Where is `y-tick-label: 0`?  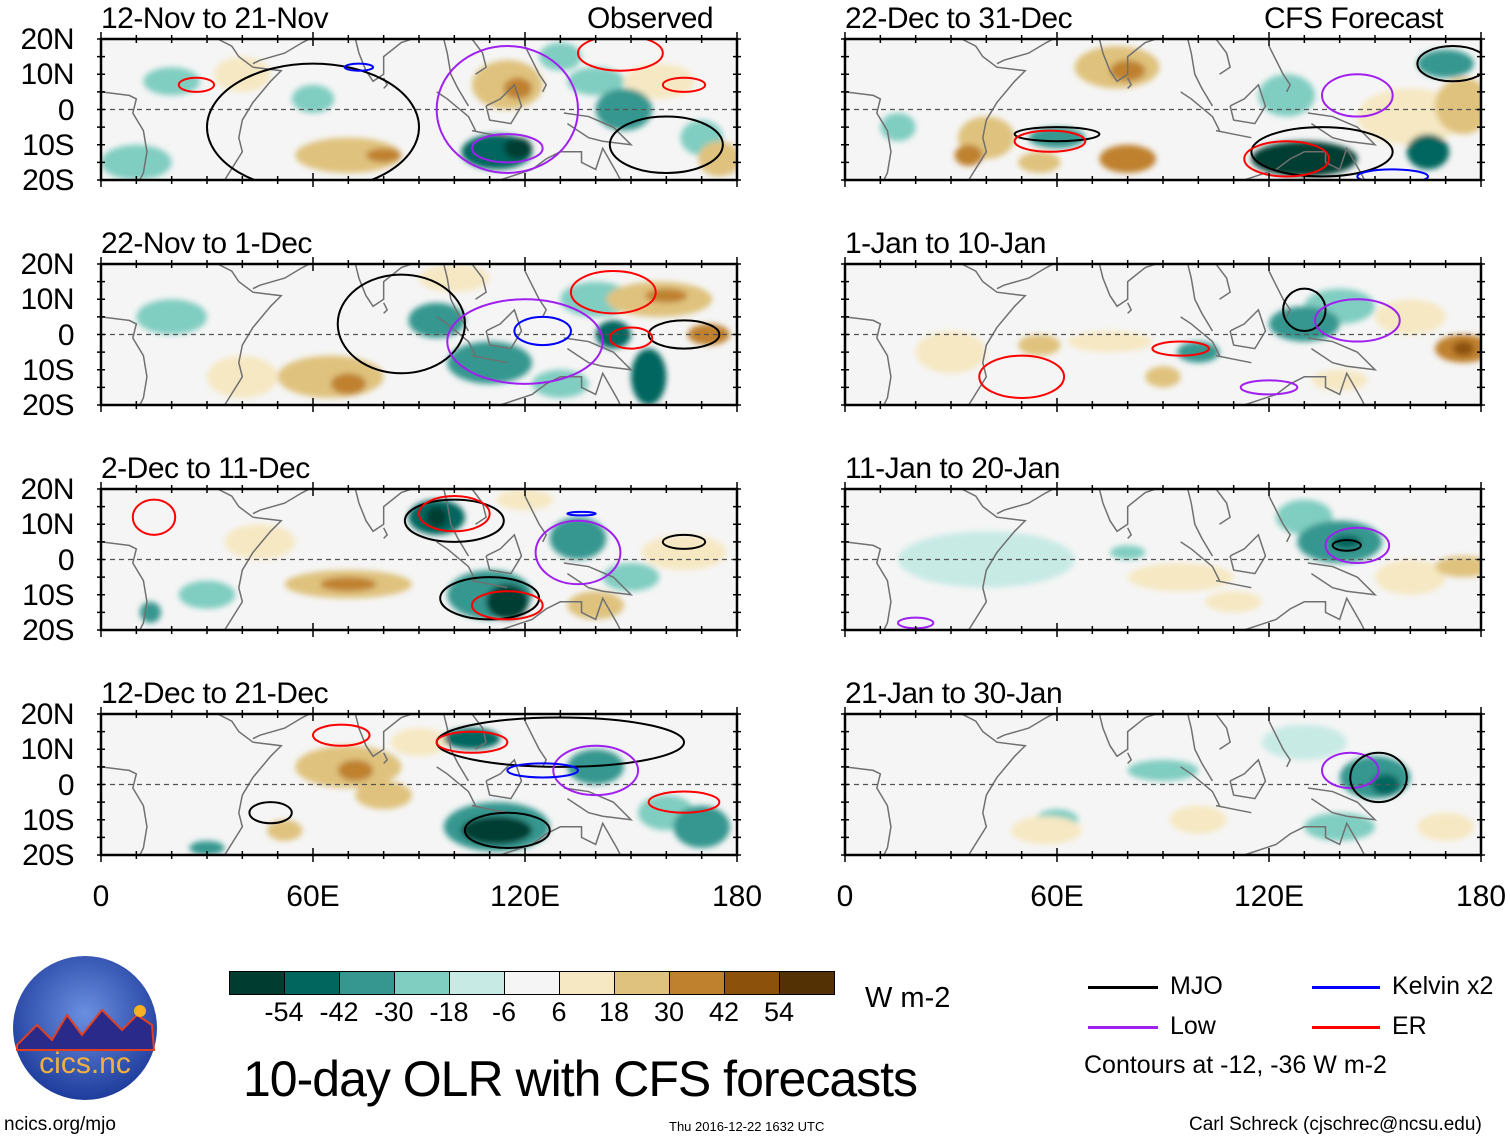 y-tick-label: 0 is located at coordinates (66, 560).